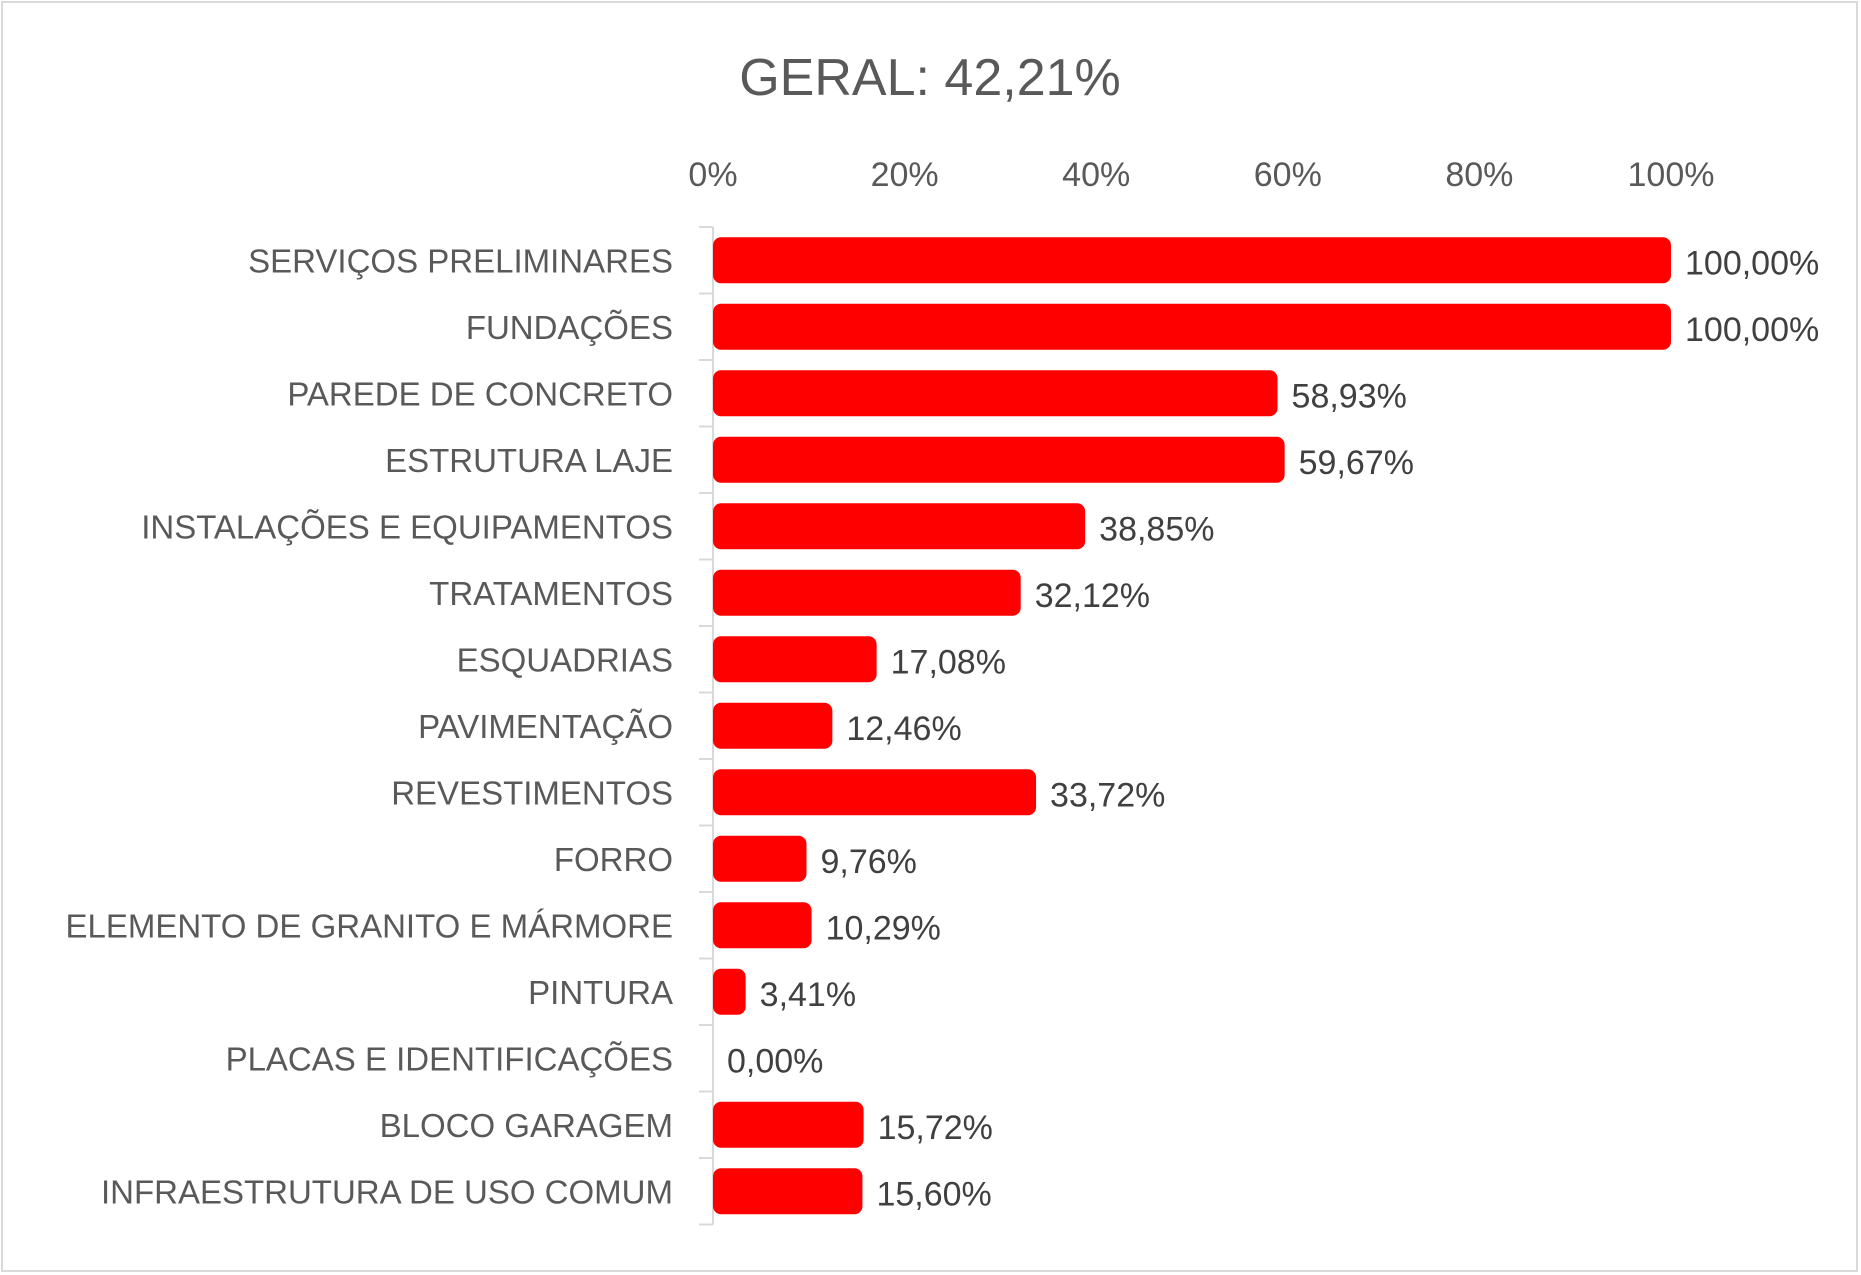 The height and width of the screenshot is (1275, 1861). What do you see at coordinates (903, 729) in the screenshot?
I see `value-label: 12,46%` at bounding box center [903, 729].